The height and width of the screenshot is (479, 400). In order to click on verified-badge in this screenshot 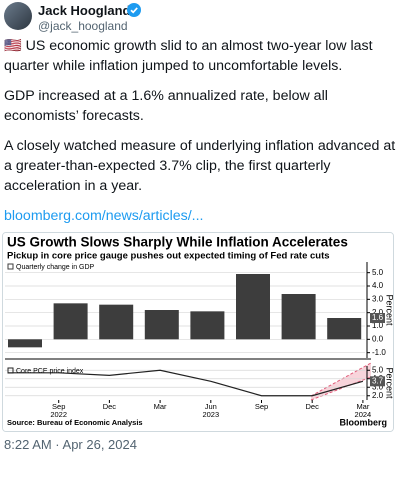, I will do `click(134, 10)`.